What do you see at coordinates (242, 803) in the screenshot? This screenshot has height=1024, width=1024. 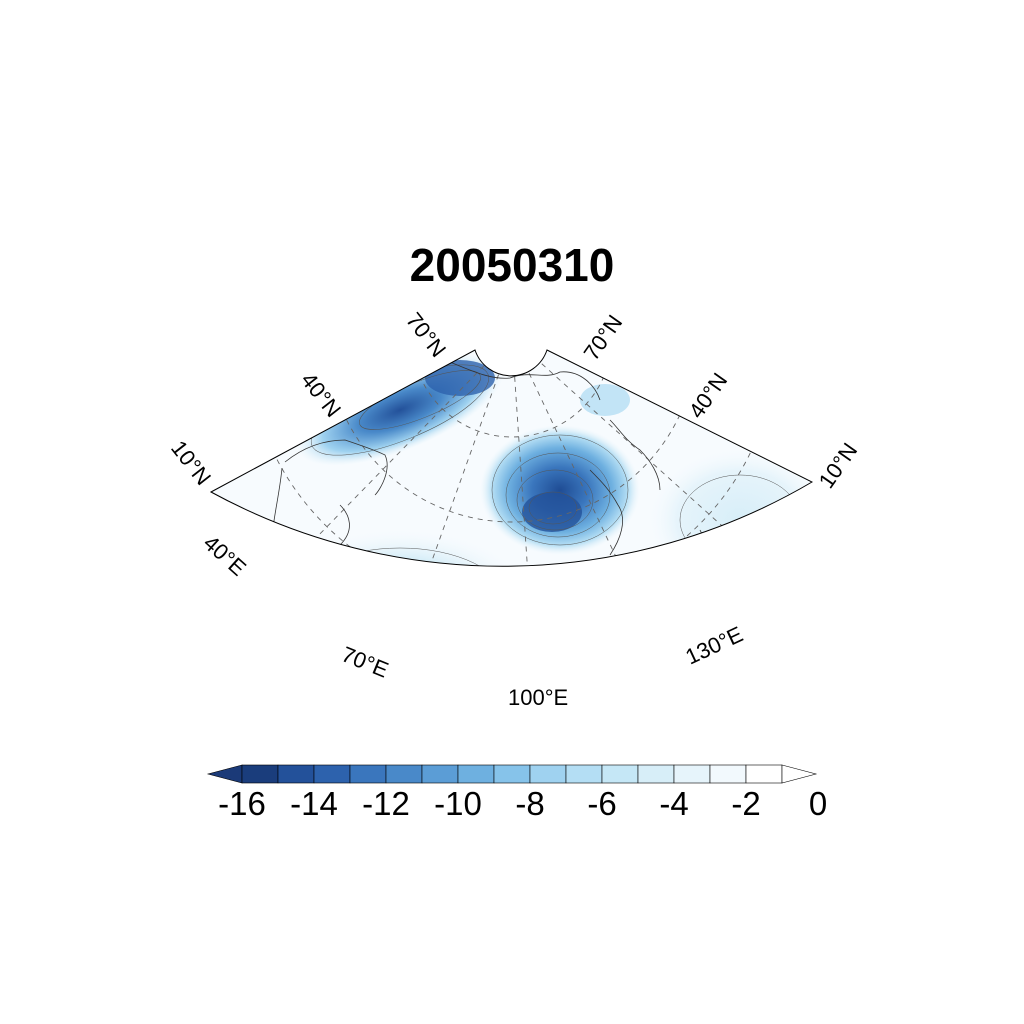 I see `colorbar-tick-label: -16` at bounding box center [242, 803].